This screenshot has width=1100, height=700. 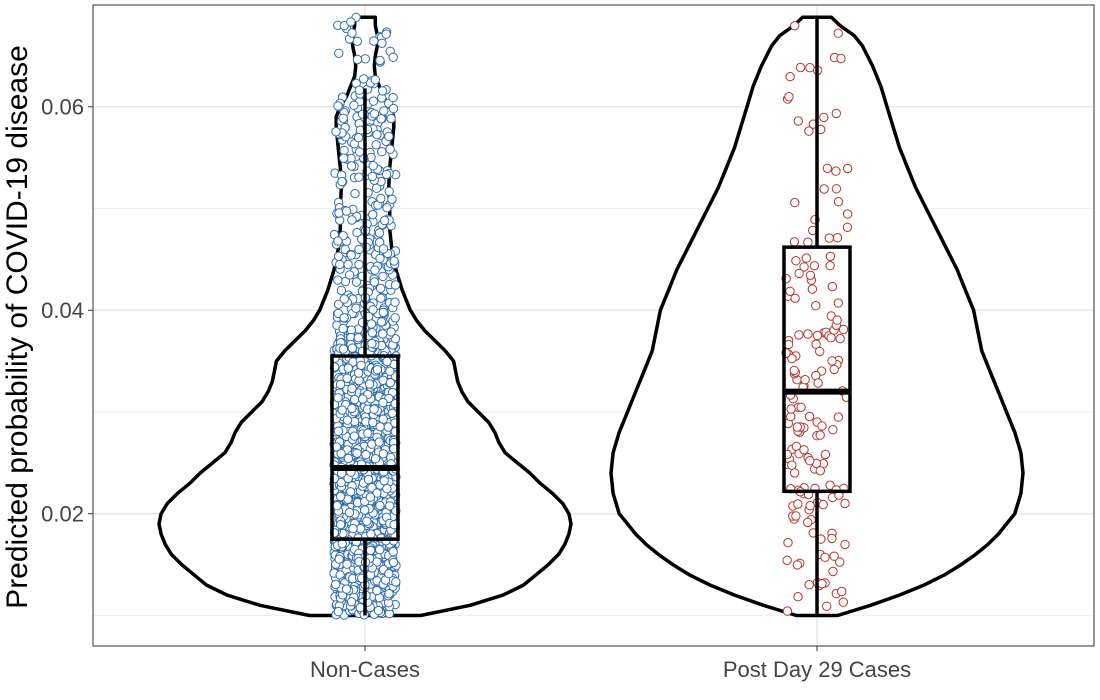 I want to click on x-tick-label: Post Day 29 Cases, so click(x=817, y=669).